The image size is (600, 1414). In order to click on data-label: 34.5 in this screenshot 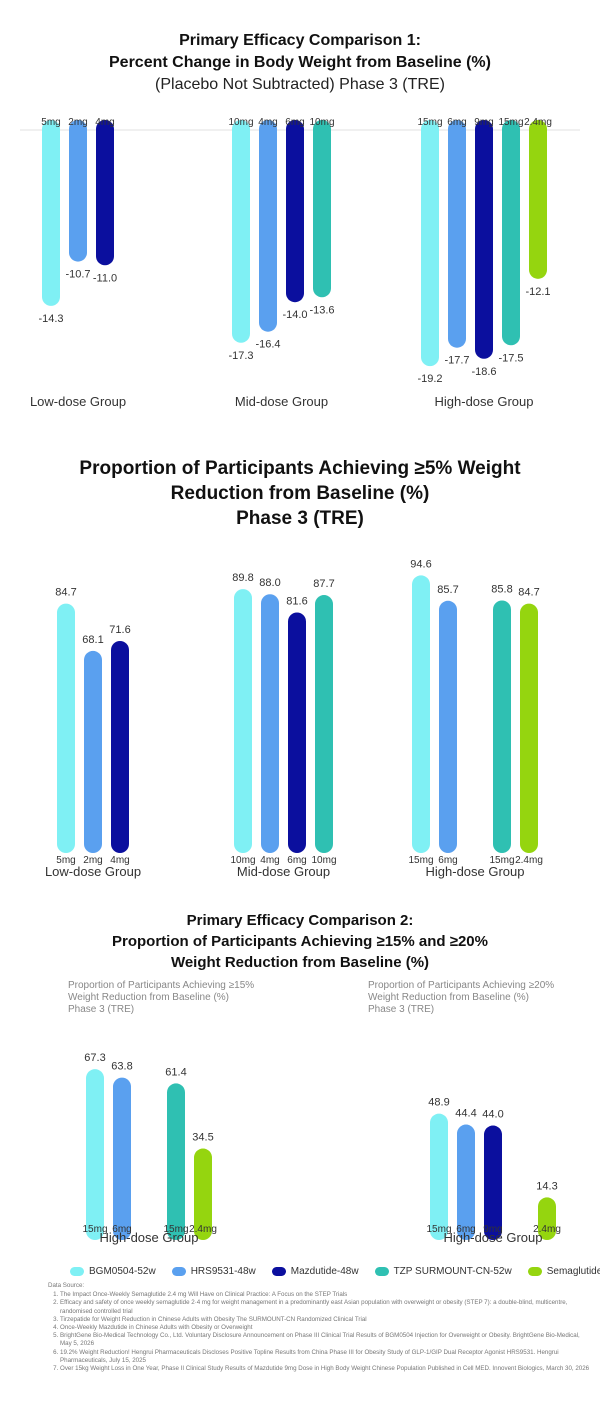, I will do `click(202, 1138)`.